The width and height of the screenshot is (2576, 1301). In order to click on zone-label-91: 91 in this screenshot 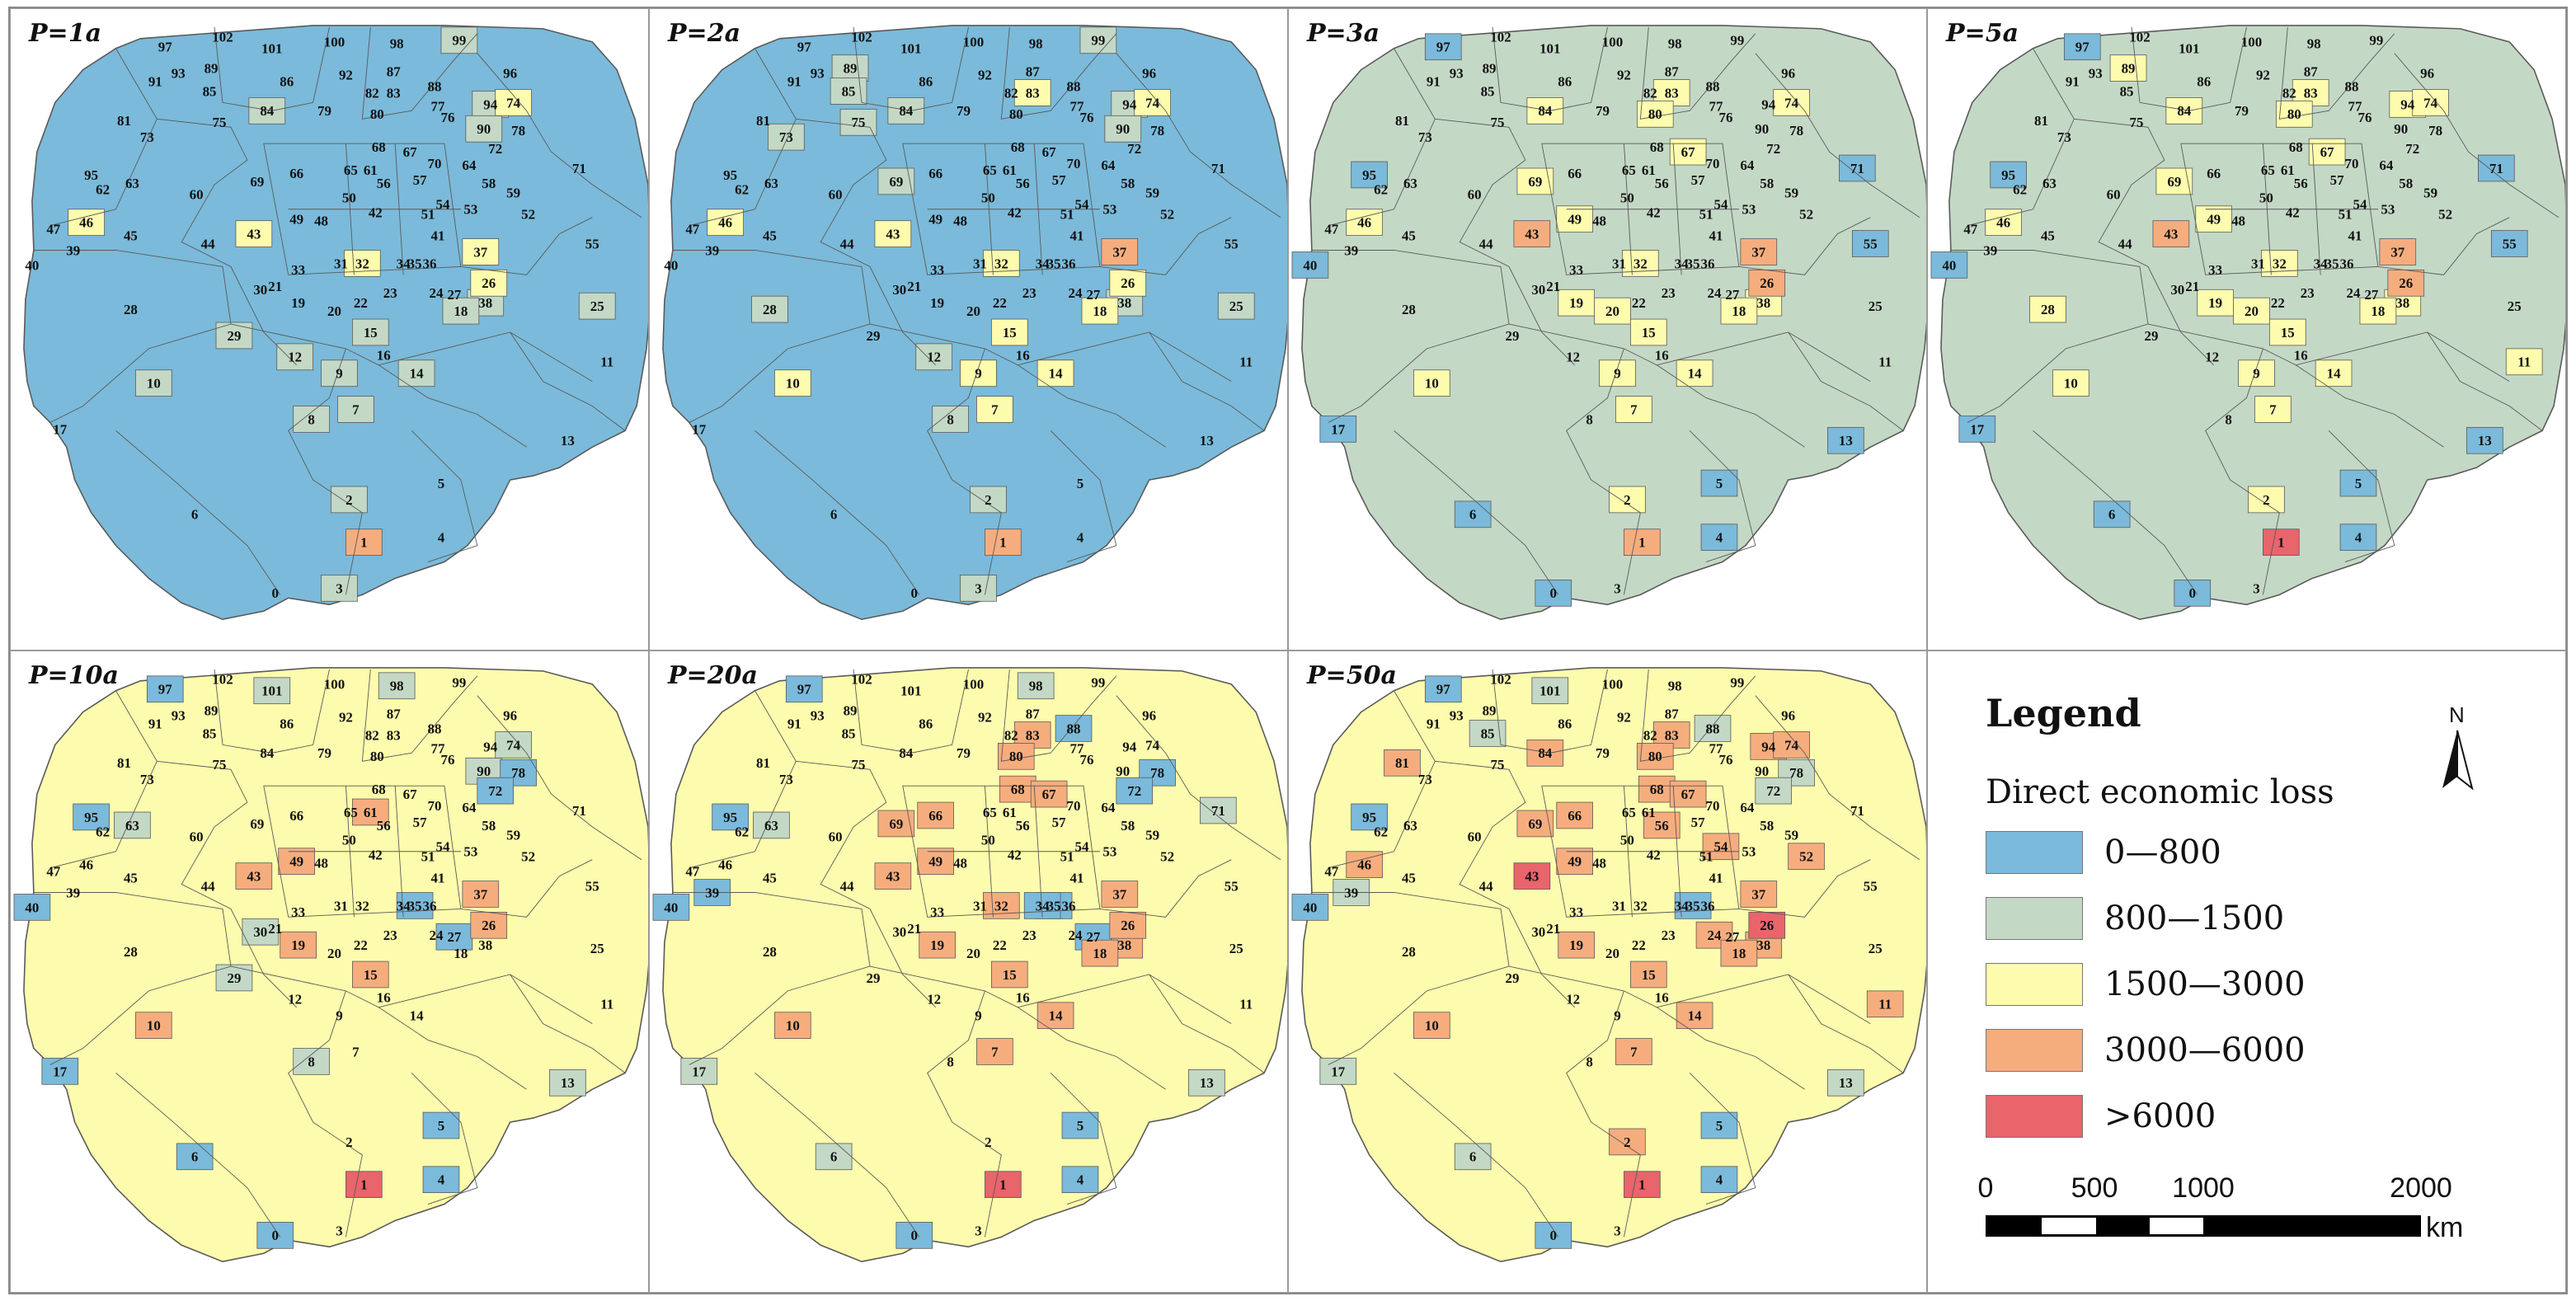, I will do `click(794, 723)`.